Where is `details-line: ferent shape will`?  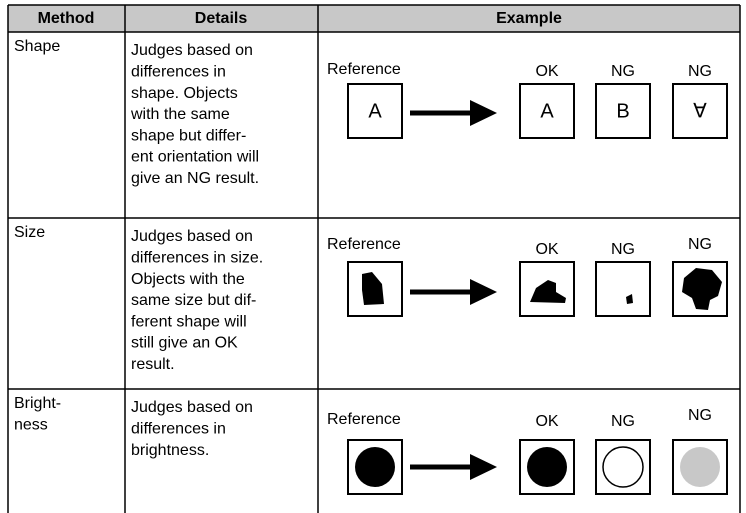
details-line: ferent shape will is located at coordinates (189, 321).